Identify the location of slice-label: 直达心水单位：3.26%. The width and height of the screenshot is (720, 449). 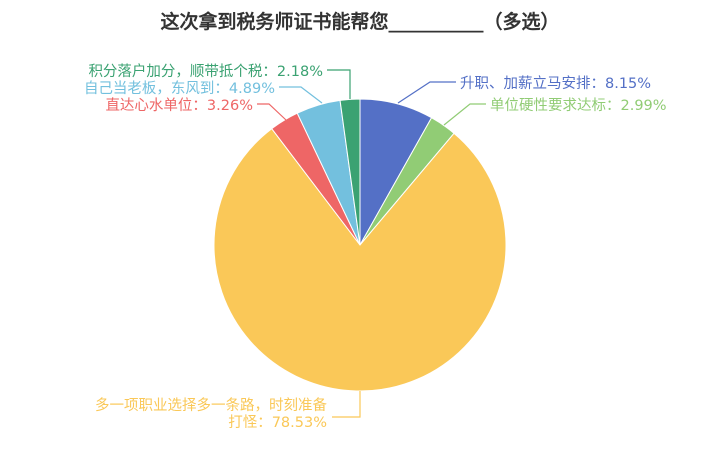
(179, 105).